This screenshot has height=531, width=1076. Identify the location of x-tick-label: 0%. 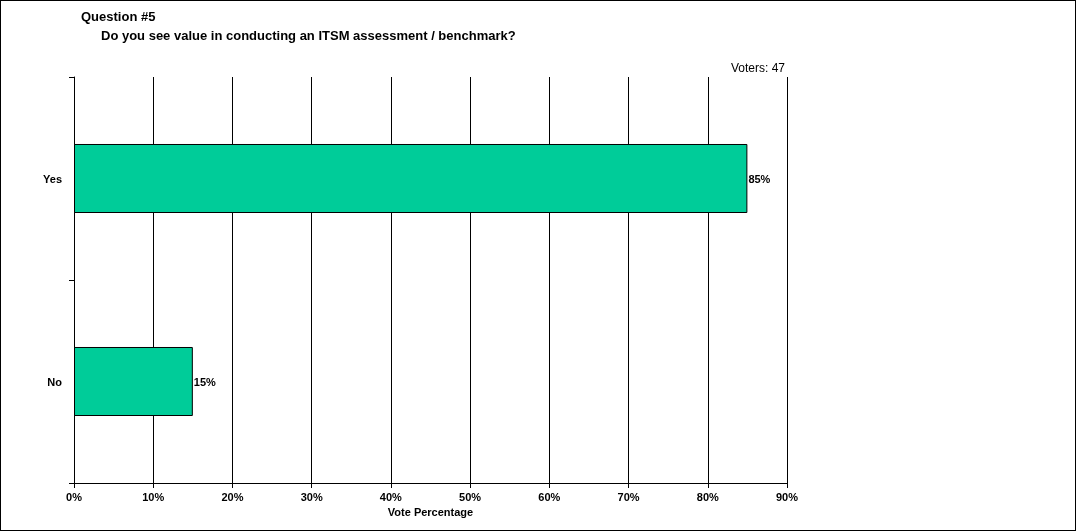
(74, 496).